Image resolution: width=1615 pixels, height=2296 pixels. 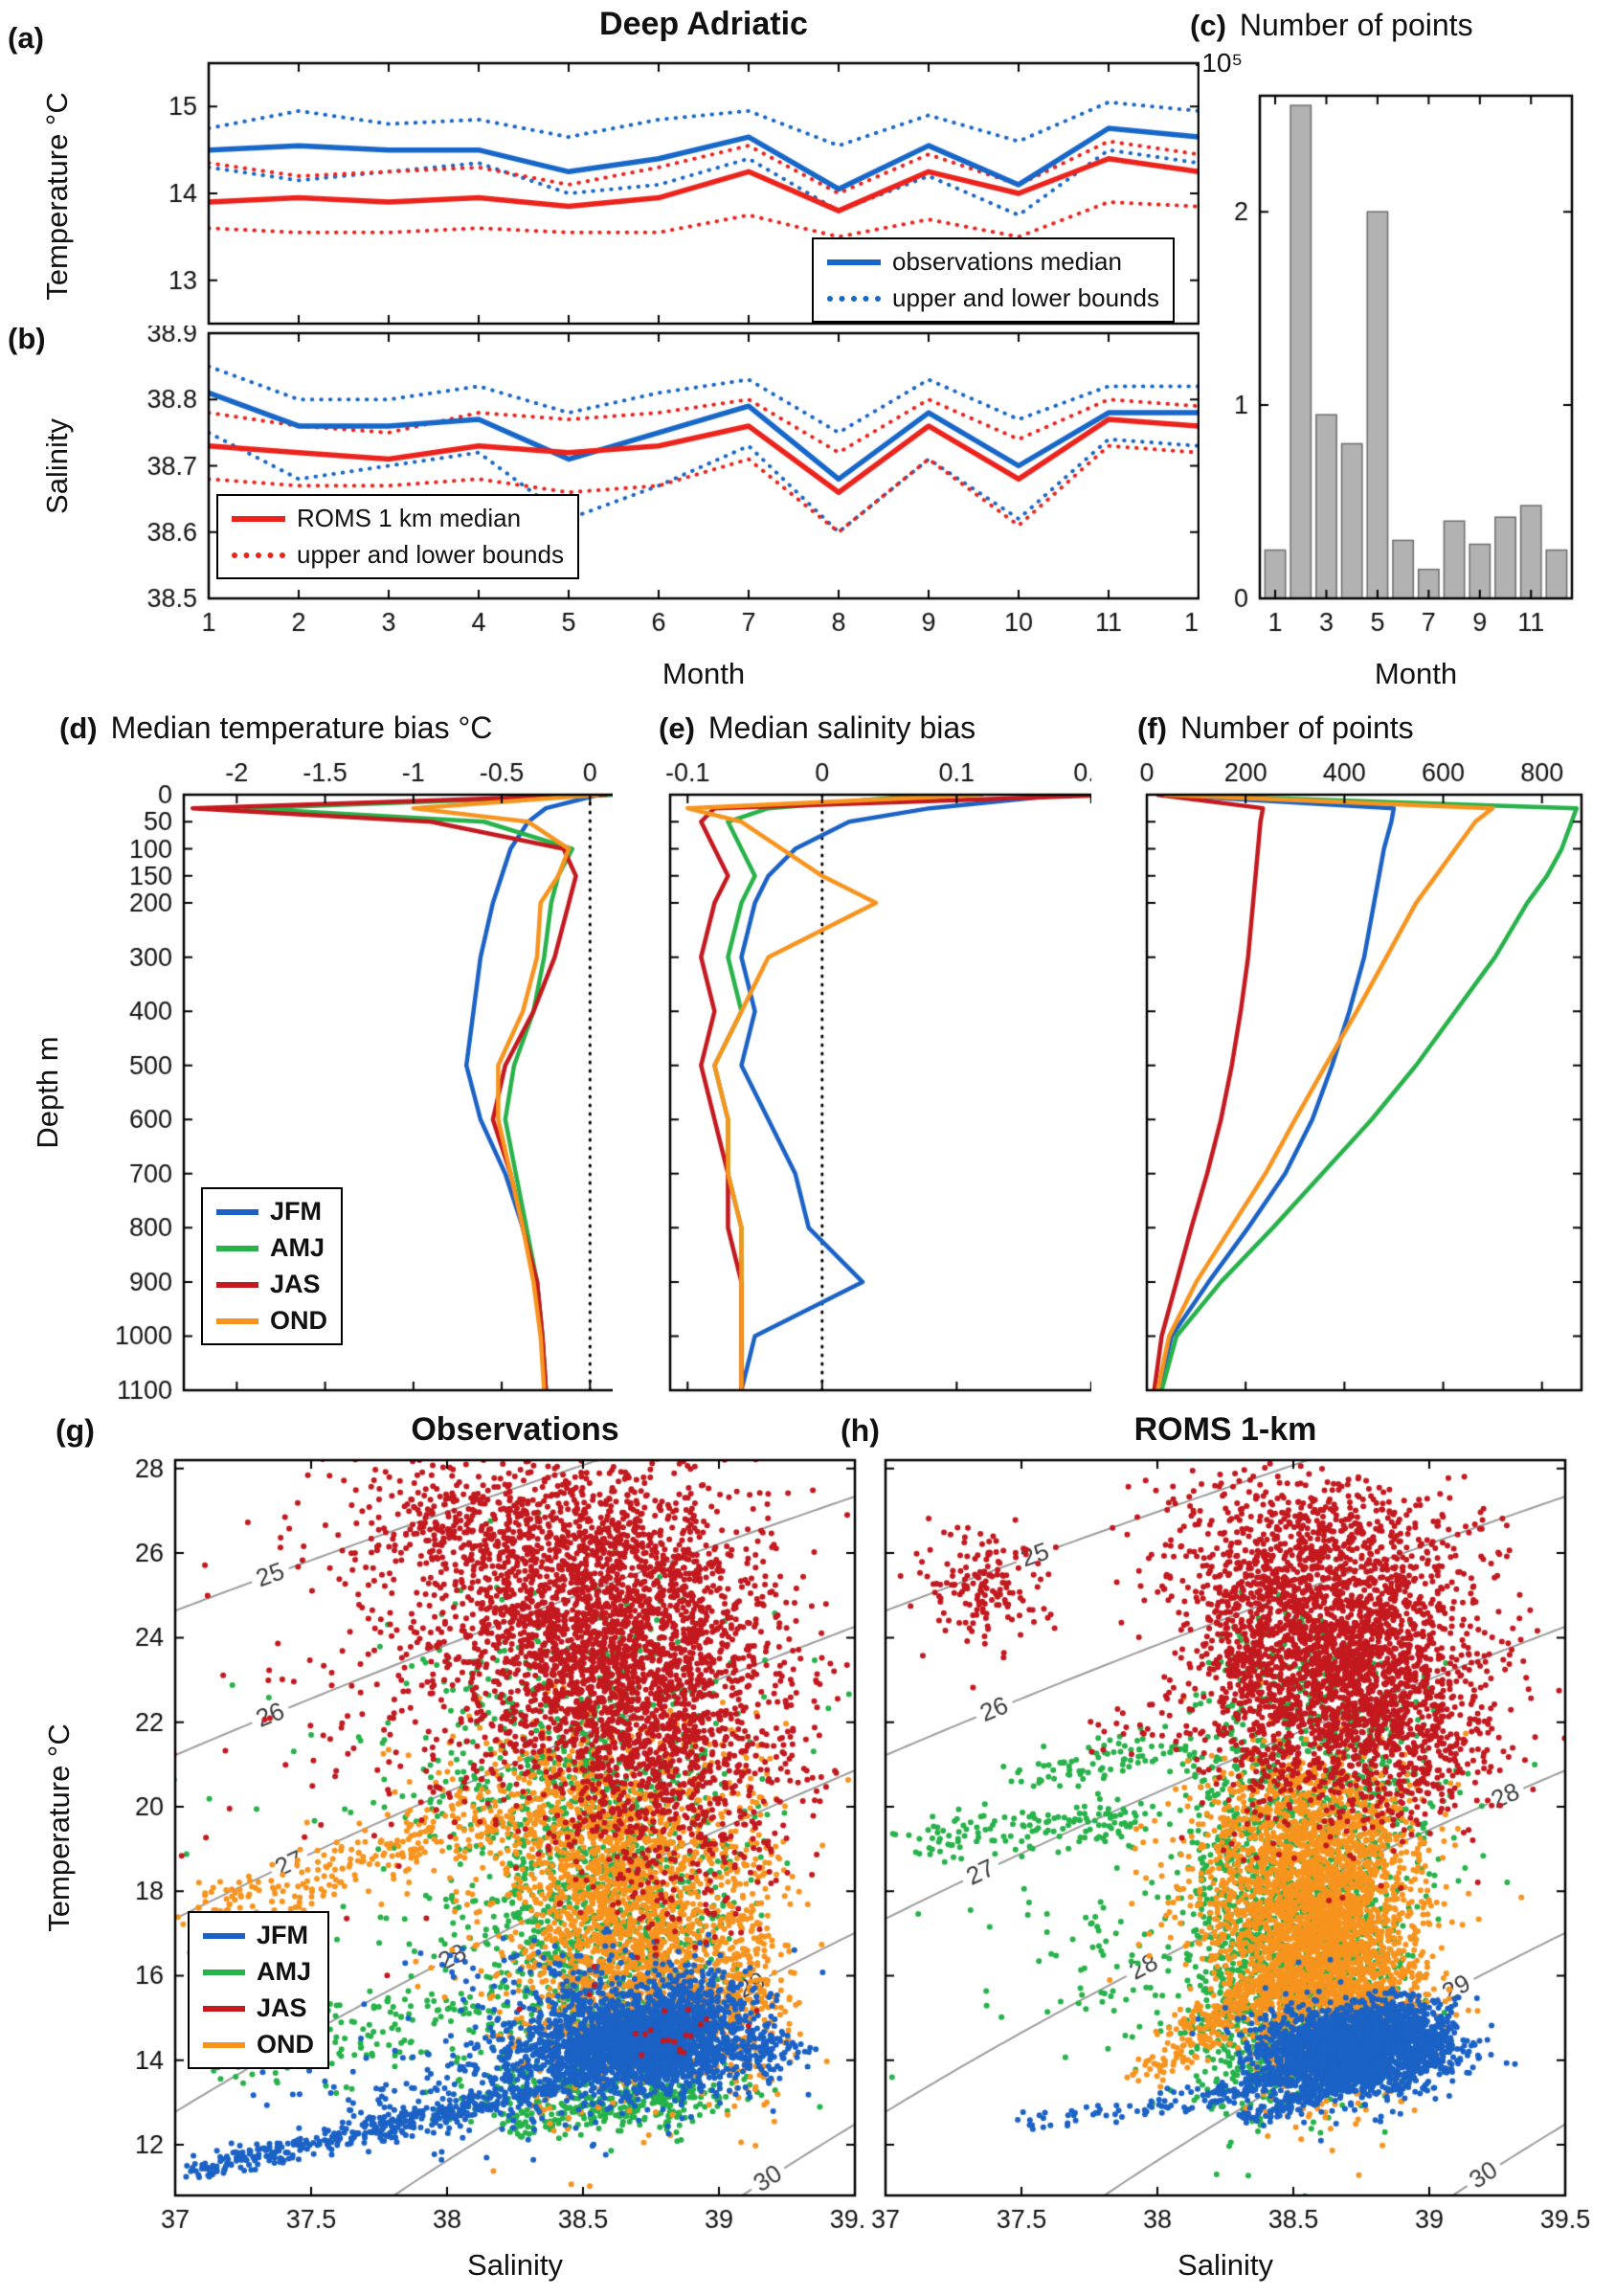 What do you see at coordinates (1407, 347) in the screenshot?
I see `panel-c-points-histogram` at bounding box center [1407, 347].